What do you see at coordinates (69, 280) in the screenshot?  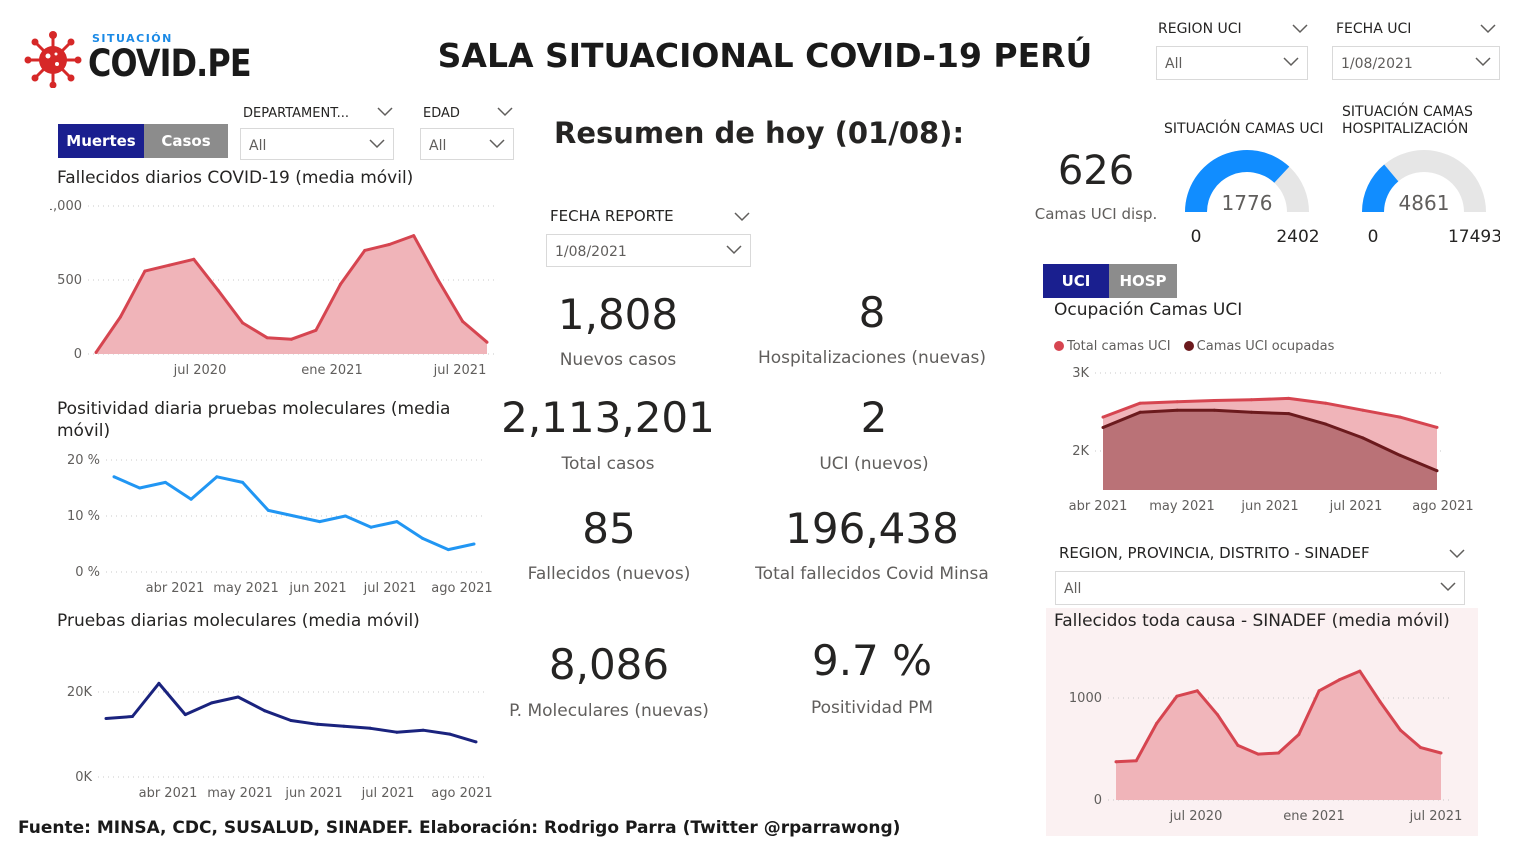 I see `y-tick-label: 500` at bounding box center [69, 280].